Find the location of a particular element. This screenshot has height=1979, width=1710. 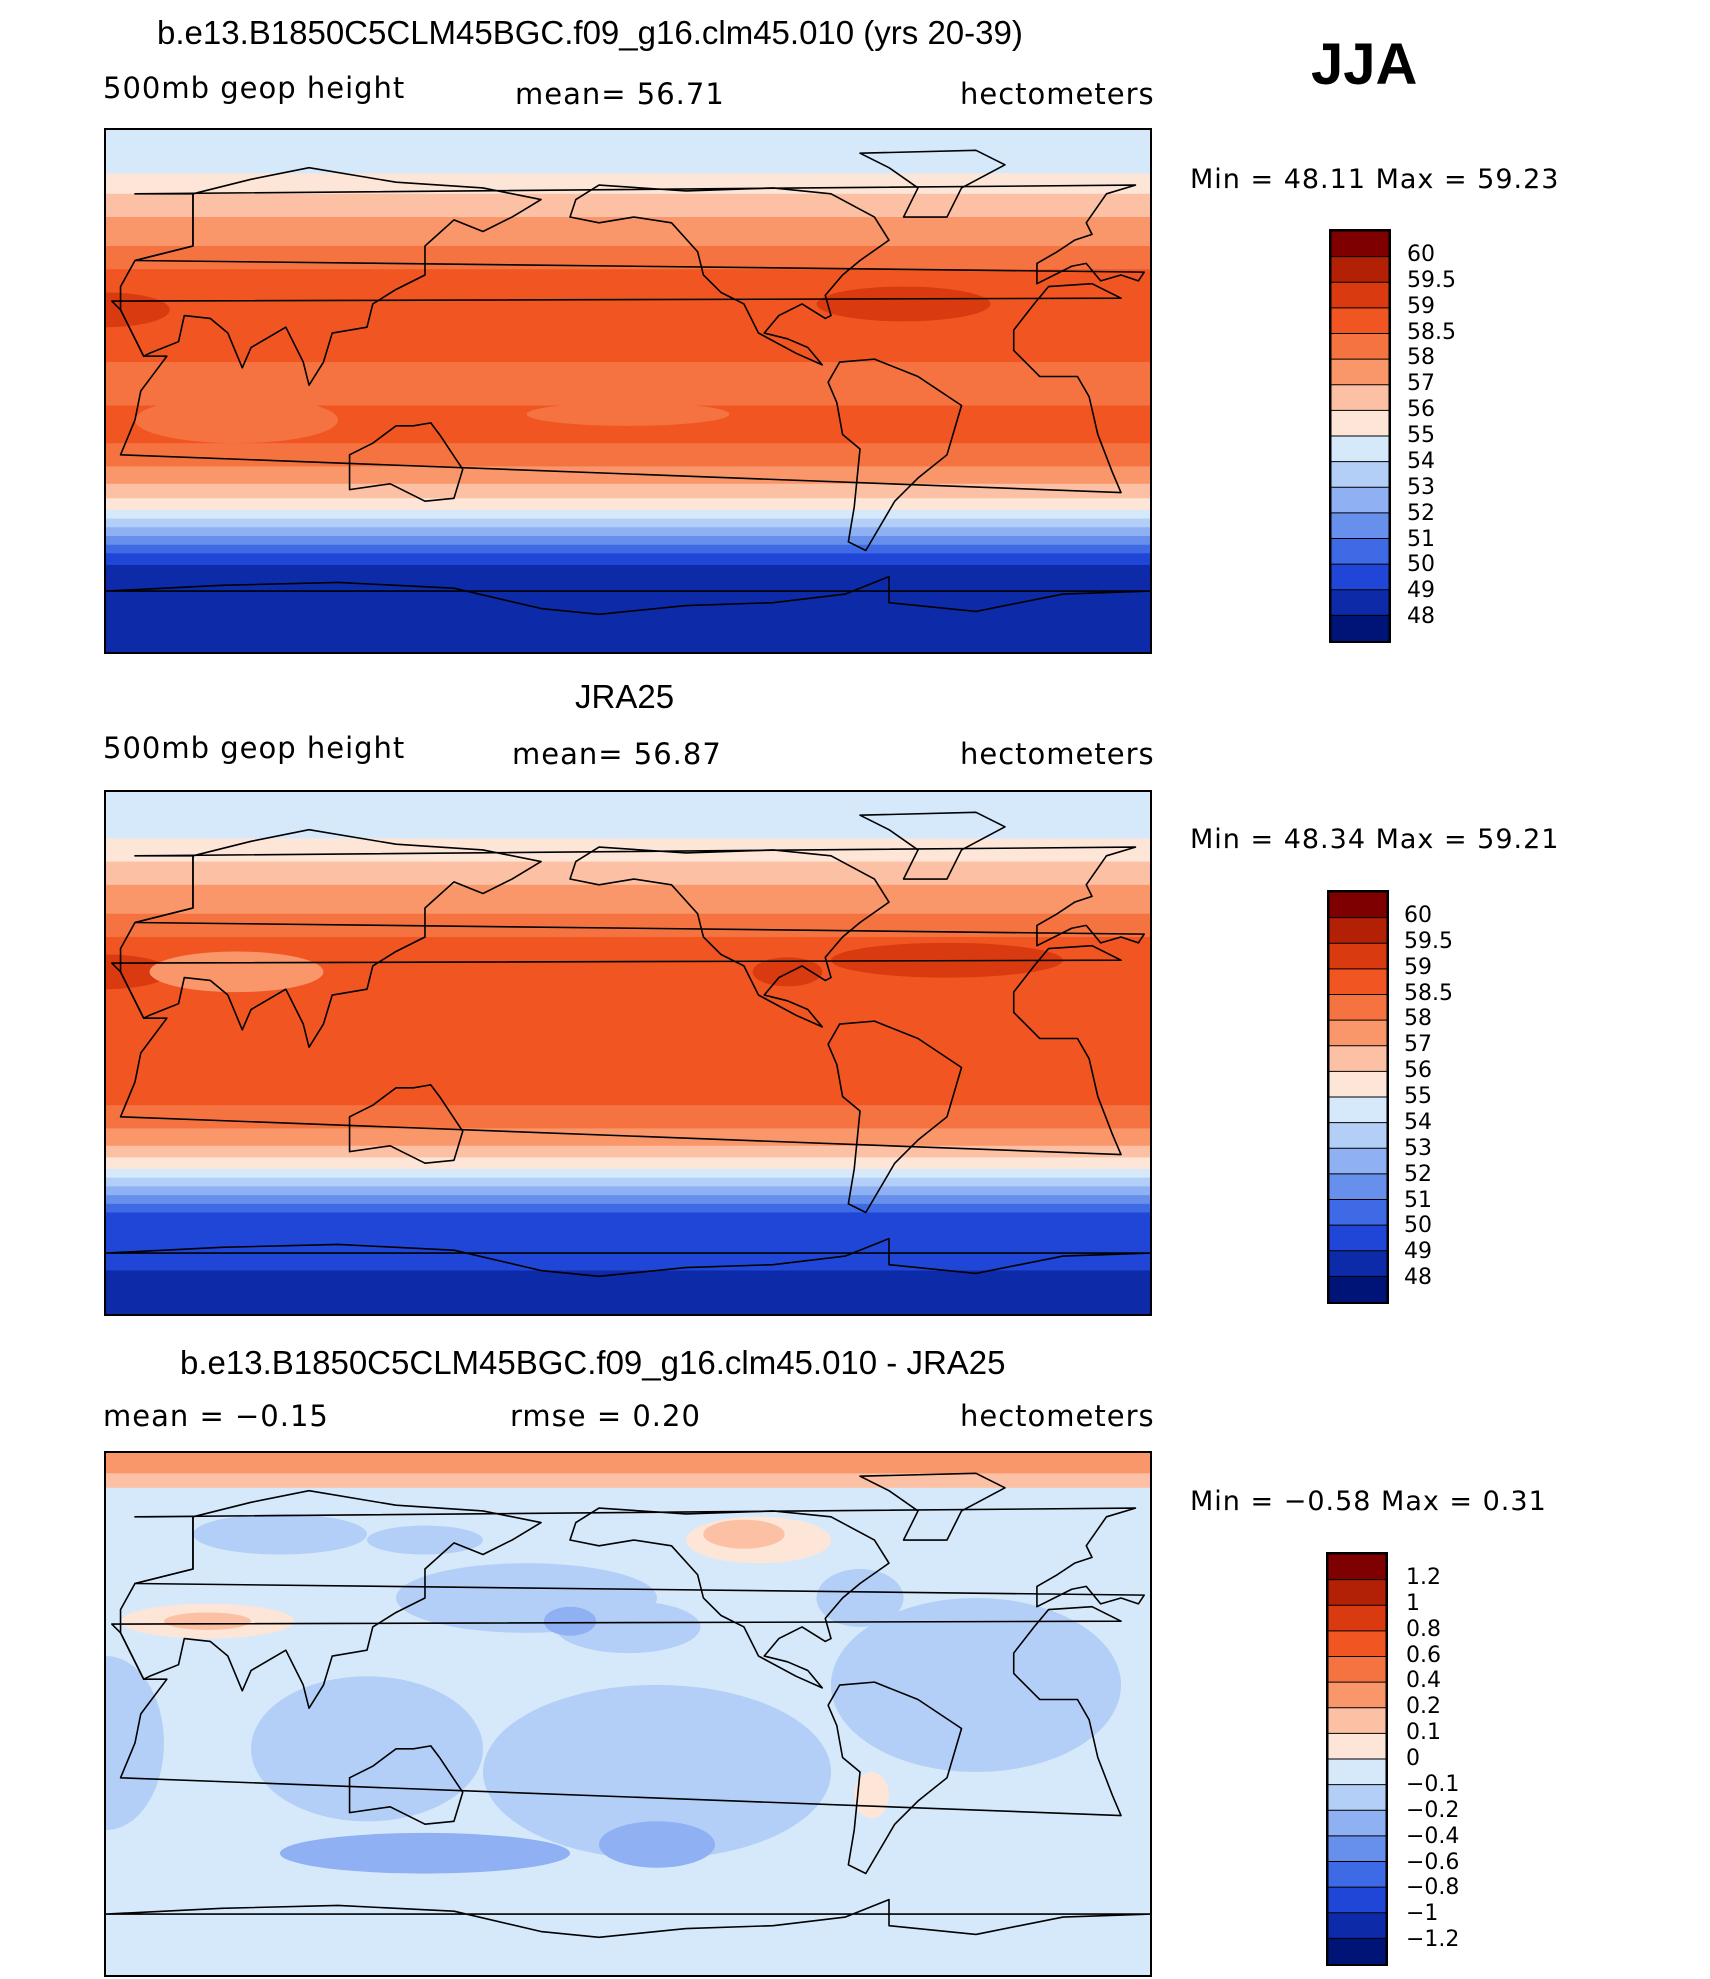

colorbar-tick-label: 52 is located at coordinates (1418, 1174).